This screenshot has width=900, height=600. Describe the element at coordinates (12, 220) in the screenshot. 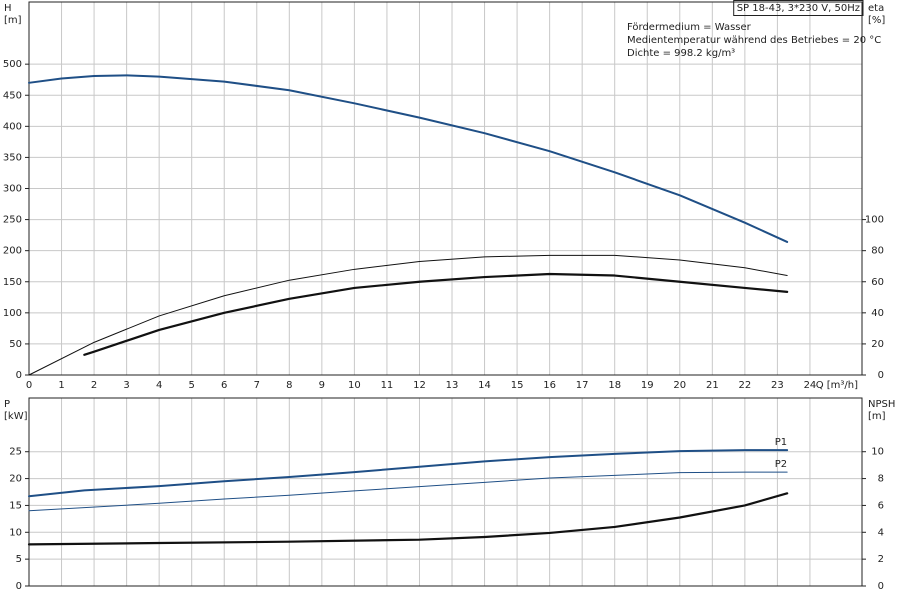

I see `y-tick-label: 250` at that location.